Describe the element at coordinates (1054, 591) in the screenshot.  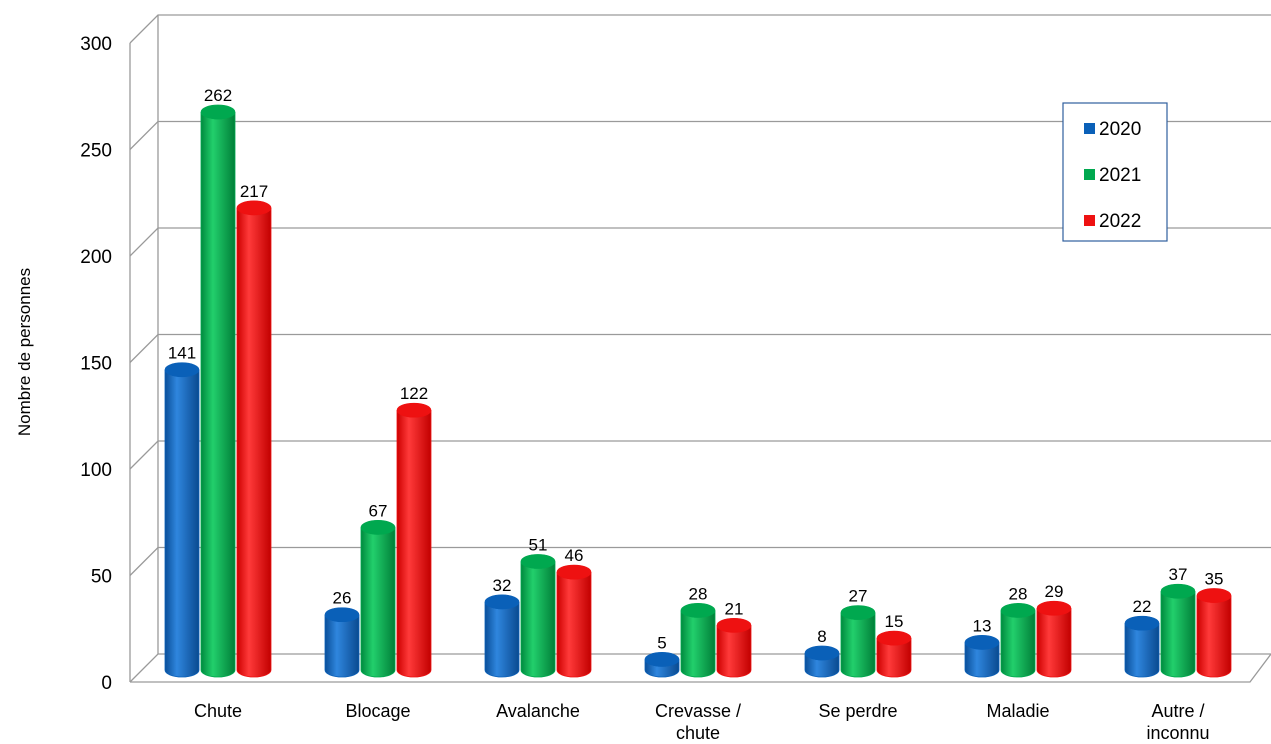
I see `data-label: 29` at that location.